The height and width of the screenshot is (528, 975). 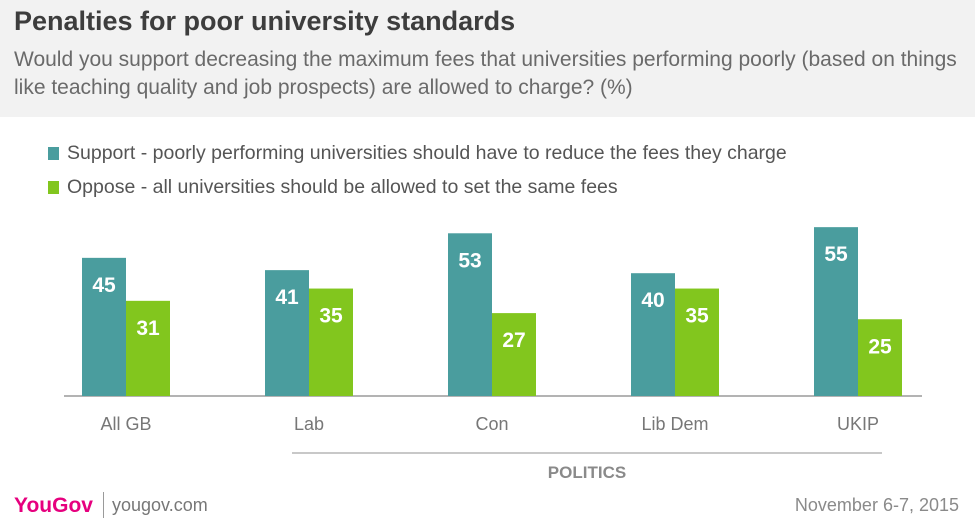 What do you see at coordinates (587, 472) in the screenshot?
I see `group-label-politics: POLITICS` at bounding box center [587, 472].